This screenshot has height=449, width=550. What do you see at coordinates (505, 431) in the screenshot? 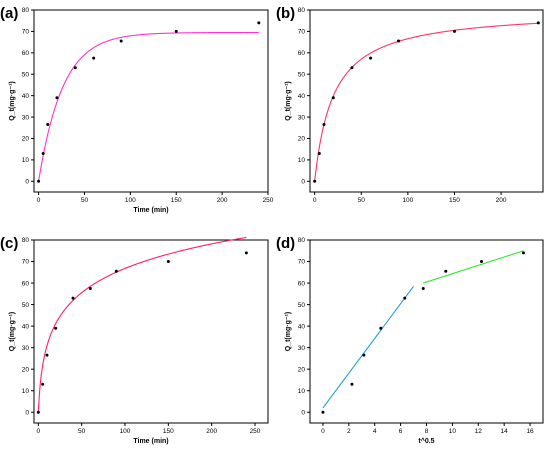
I see `x-tick-label: 14` at bounding box center [505, 431].